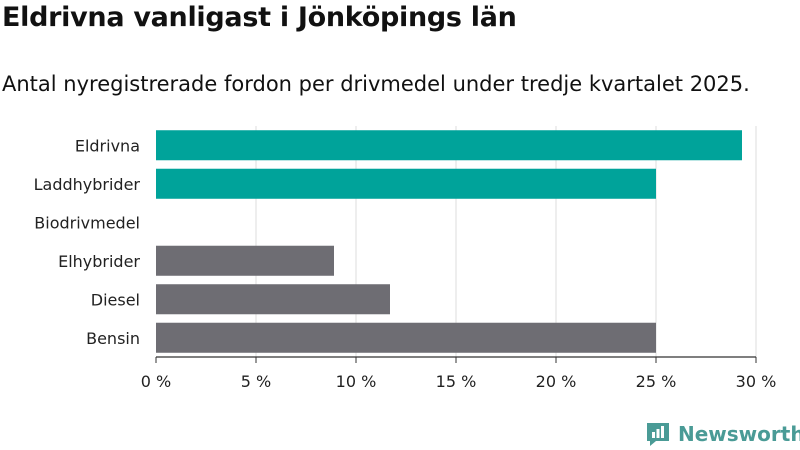  I want to click on x-tick-labels: 0 % 5 % 10 % 15 % 20 % 25 % 30 %, so click(459, 381).